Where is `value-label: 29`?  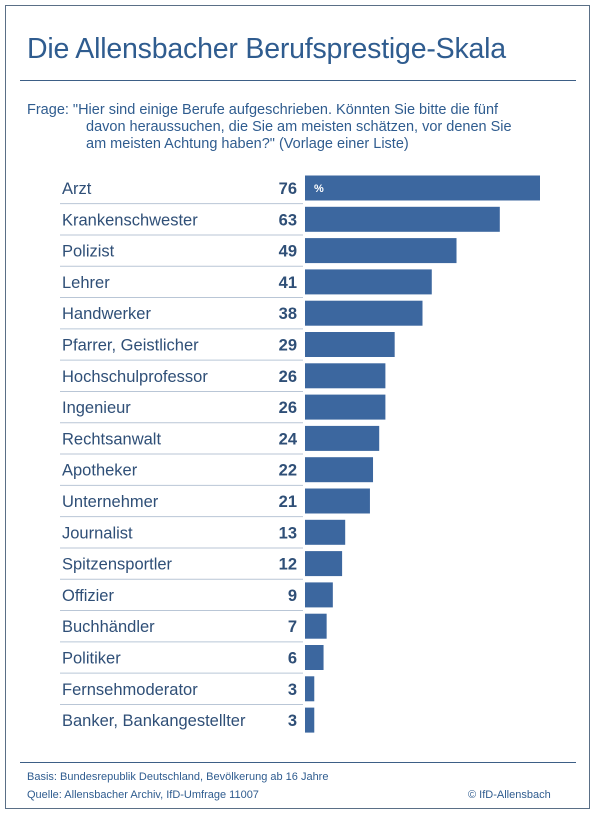 value-label: 29 is located at coordinates (288, 346).